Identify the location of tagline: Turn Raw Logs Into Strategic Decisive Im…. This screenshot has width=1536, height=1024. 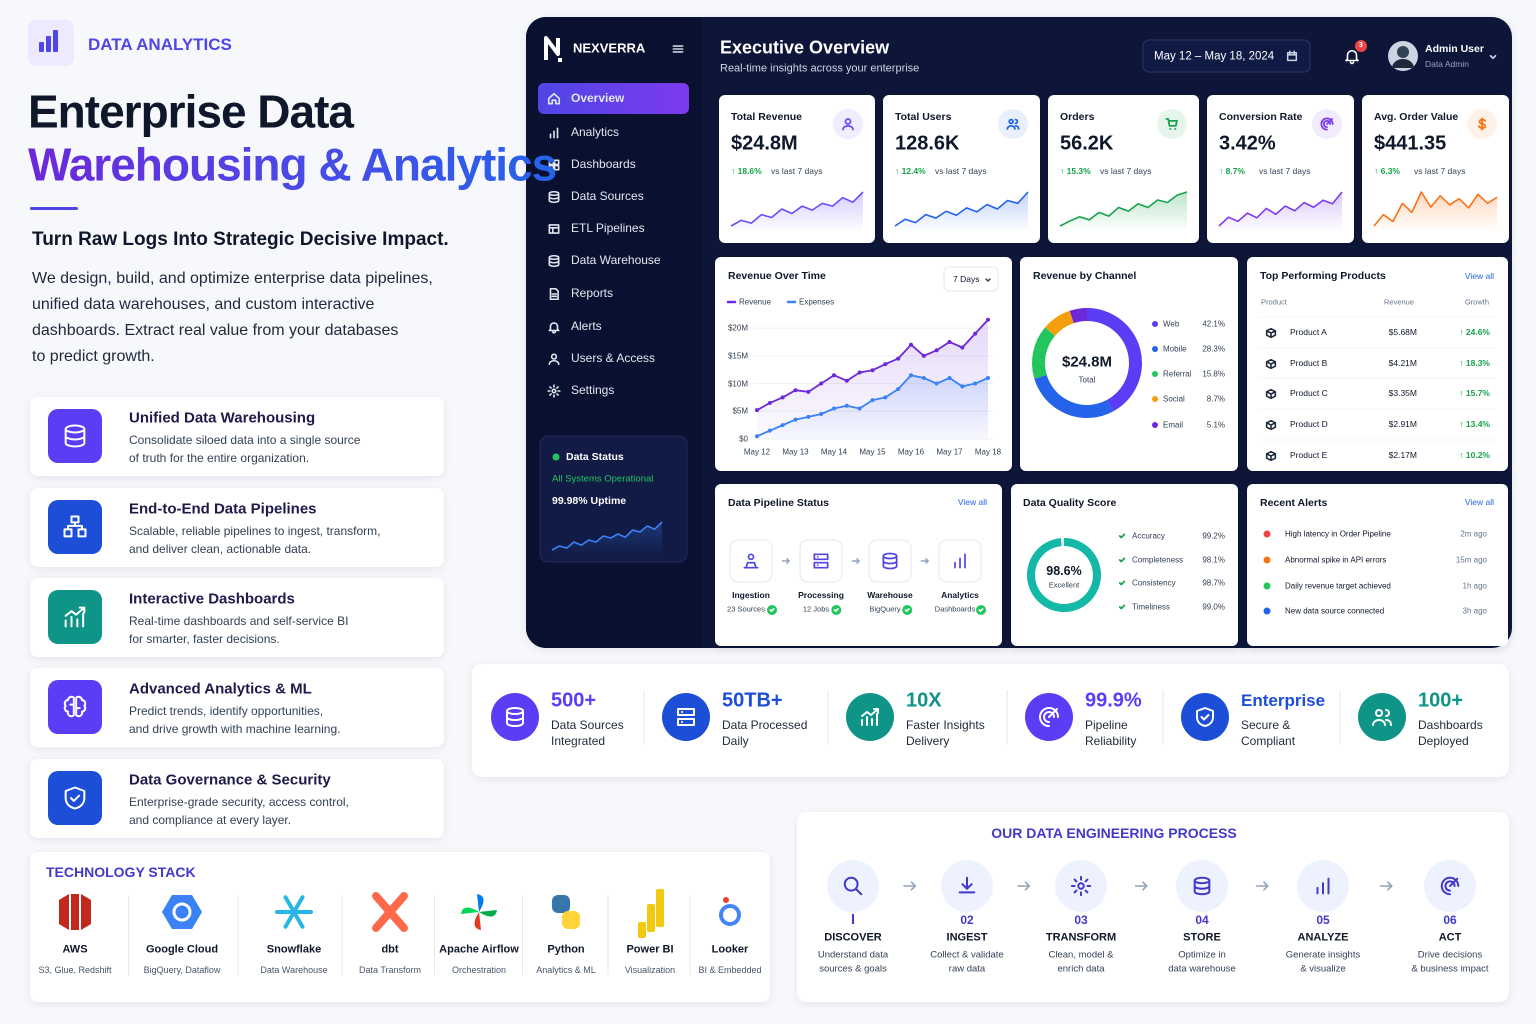
(240, 240).